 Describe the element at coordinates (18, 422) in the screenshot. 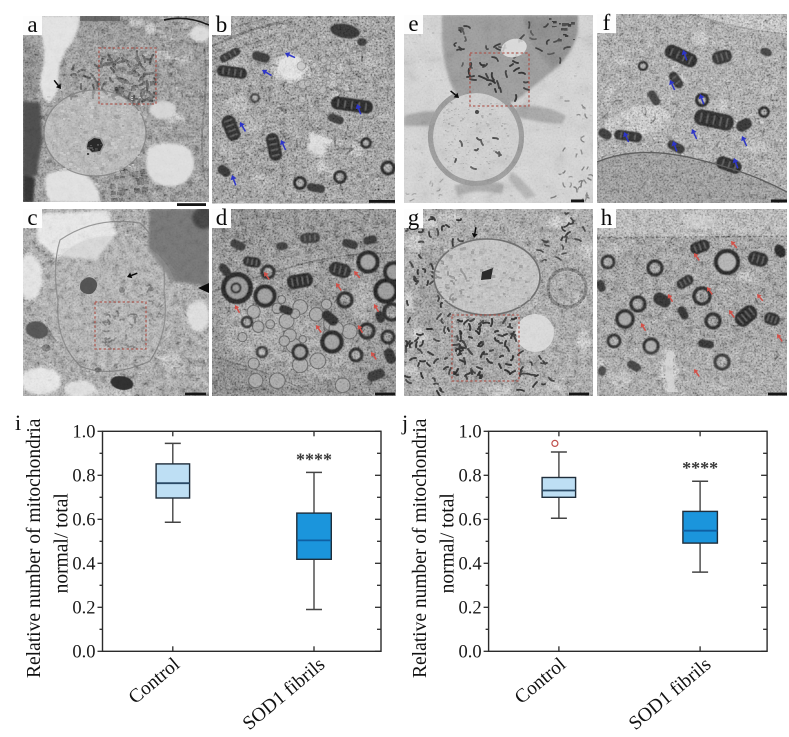

I see `svg-text: i` at that location.